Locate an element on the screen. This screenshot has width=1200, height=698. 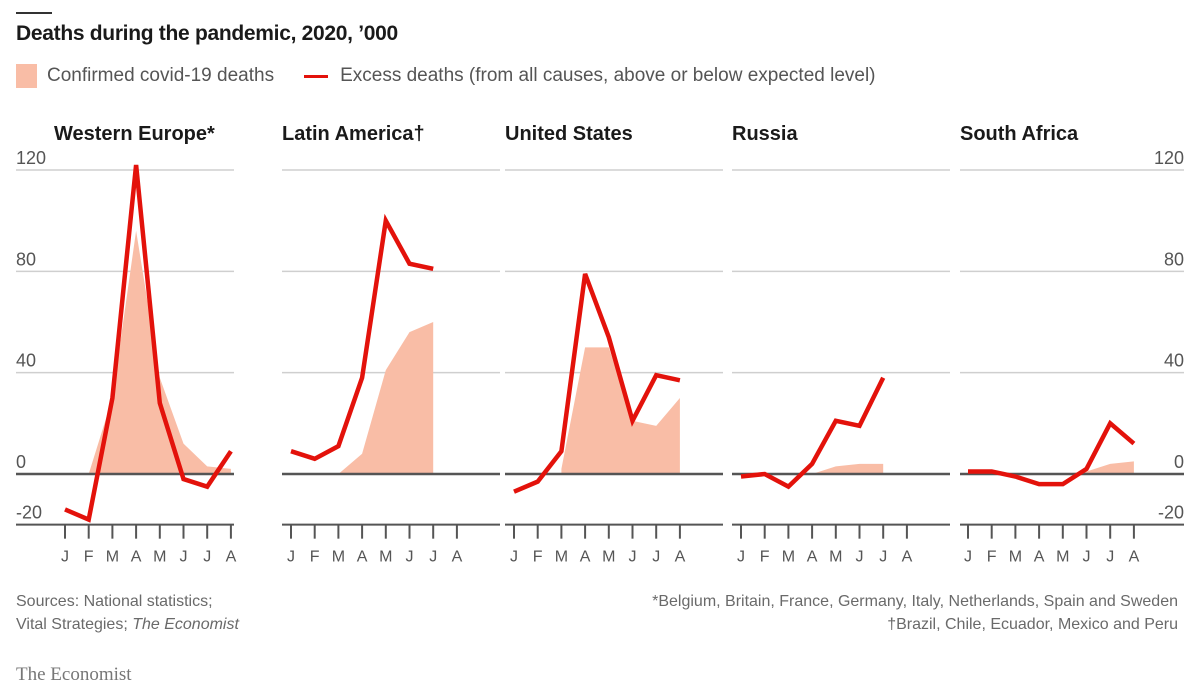
y-tick-label-left: 80 is located at coordinates (26, 259).